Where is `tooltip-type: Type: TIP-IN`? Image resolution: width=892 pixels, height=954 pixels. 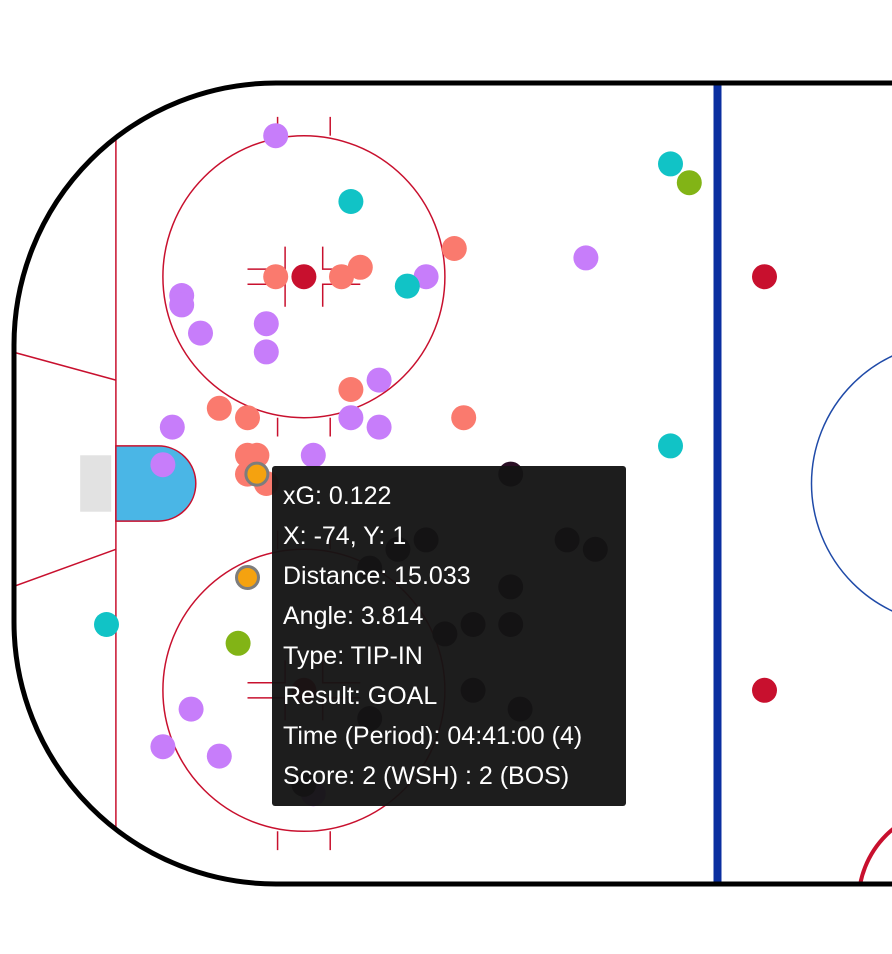 tooltip-type: Type: TIP-IN is located at coordinates (353, 656).